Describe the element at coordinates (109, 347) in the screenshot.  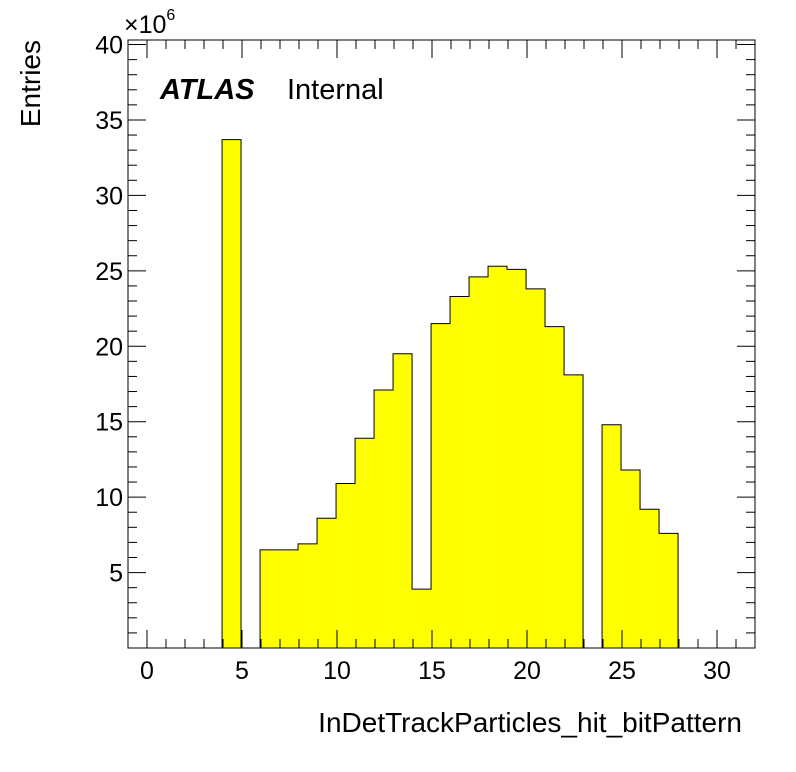
I see `y-tick-label: 20` at that location.